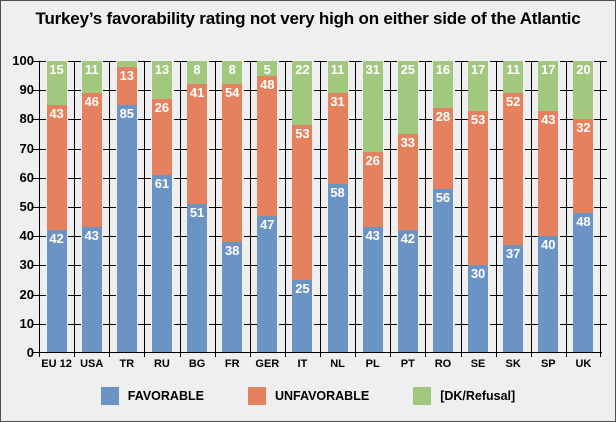 The height and width of the screenshot is (422, 616). I want to click on bar-value-label: 46, so click(91, 102).